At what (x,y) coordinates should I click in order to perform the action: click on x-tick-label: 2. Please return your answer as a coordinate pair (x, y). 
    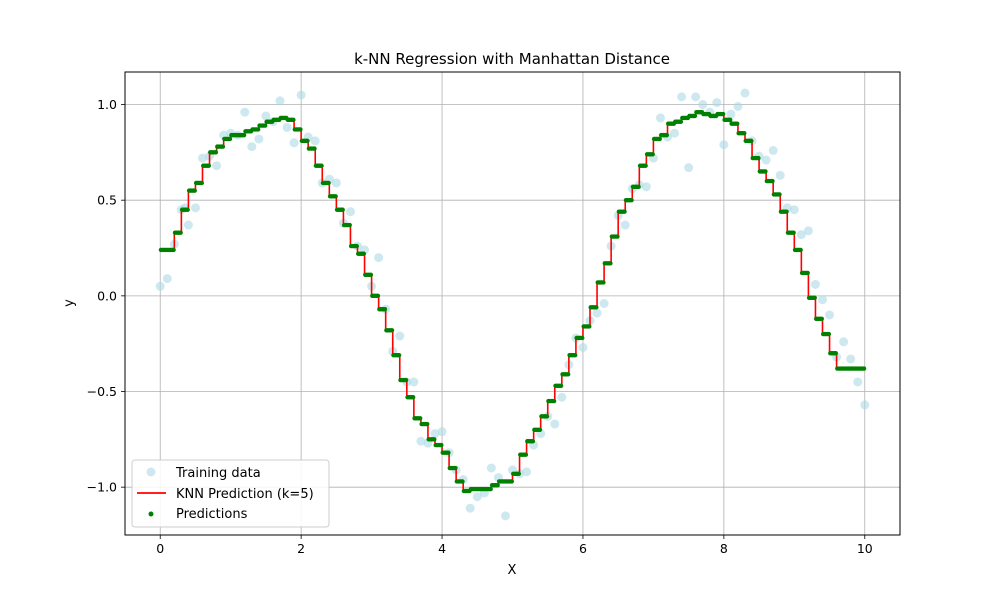
    Looking at the image, I should click on (301, 548).